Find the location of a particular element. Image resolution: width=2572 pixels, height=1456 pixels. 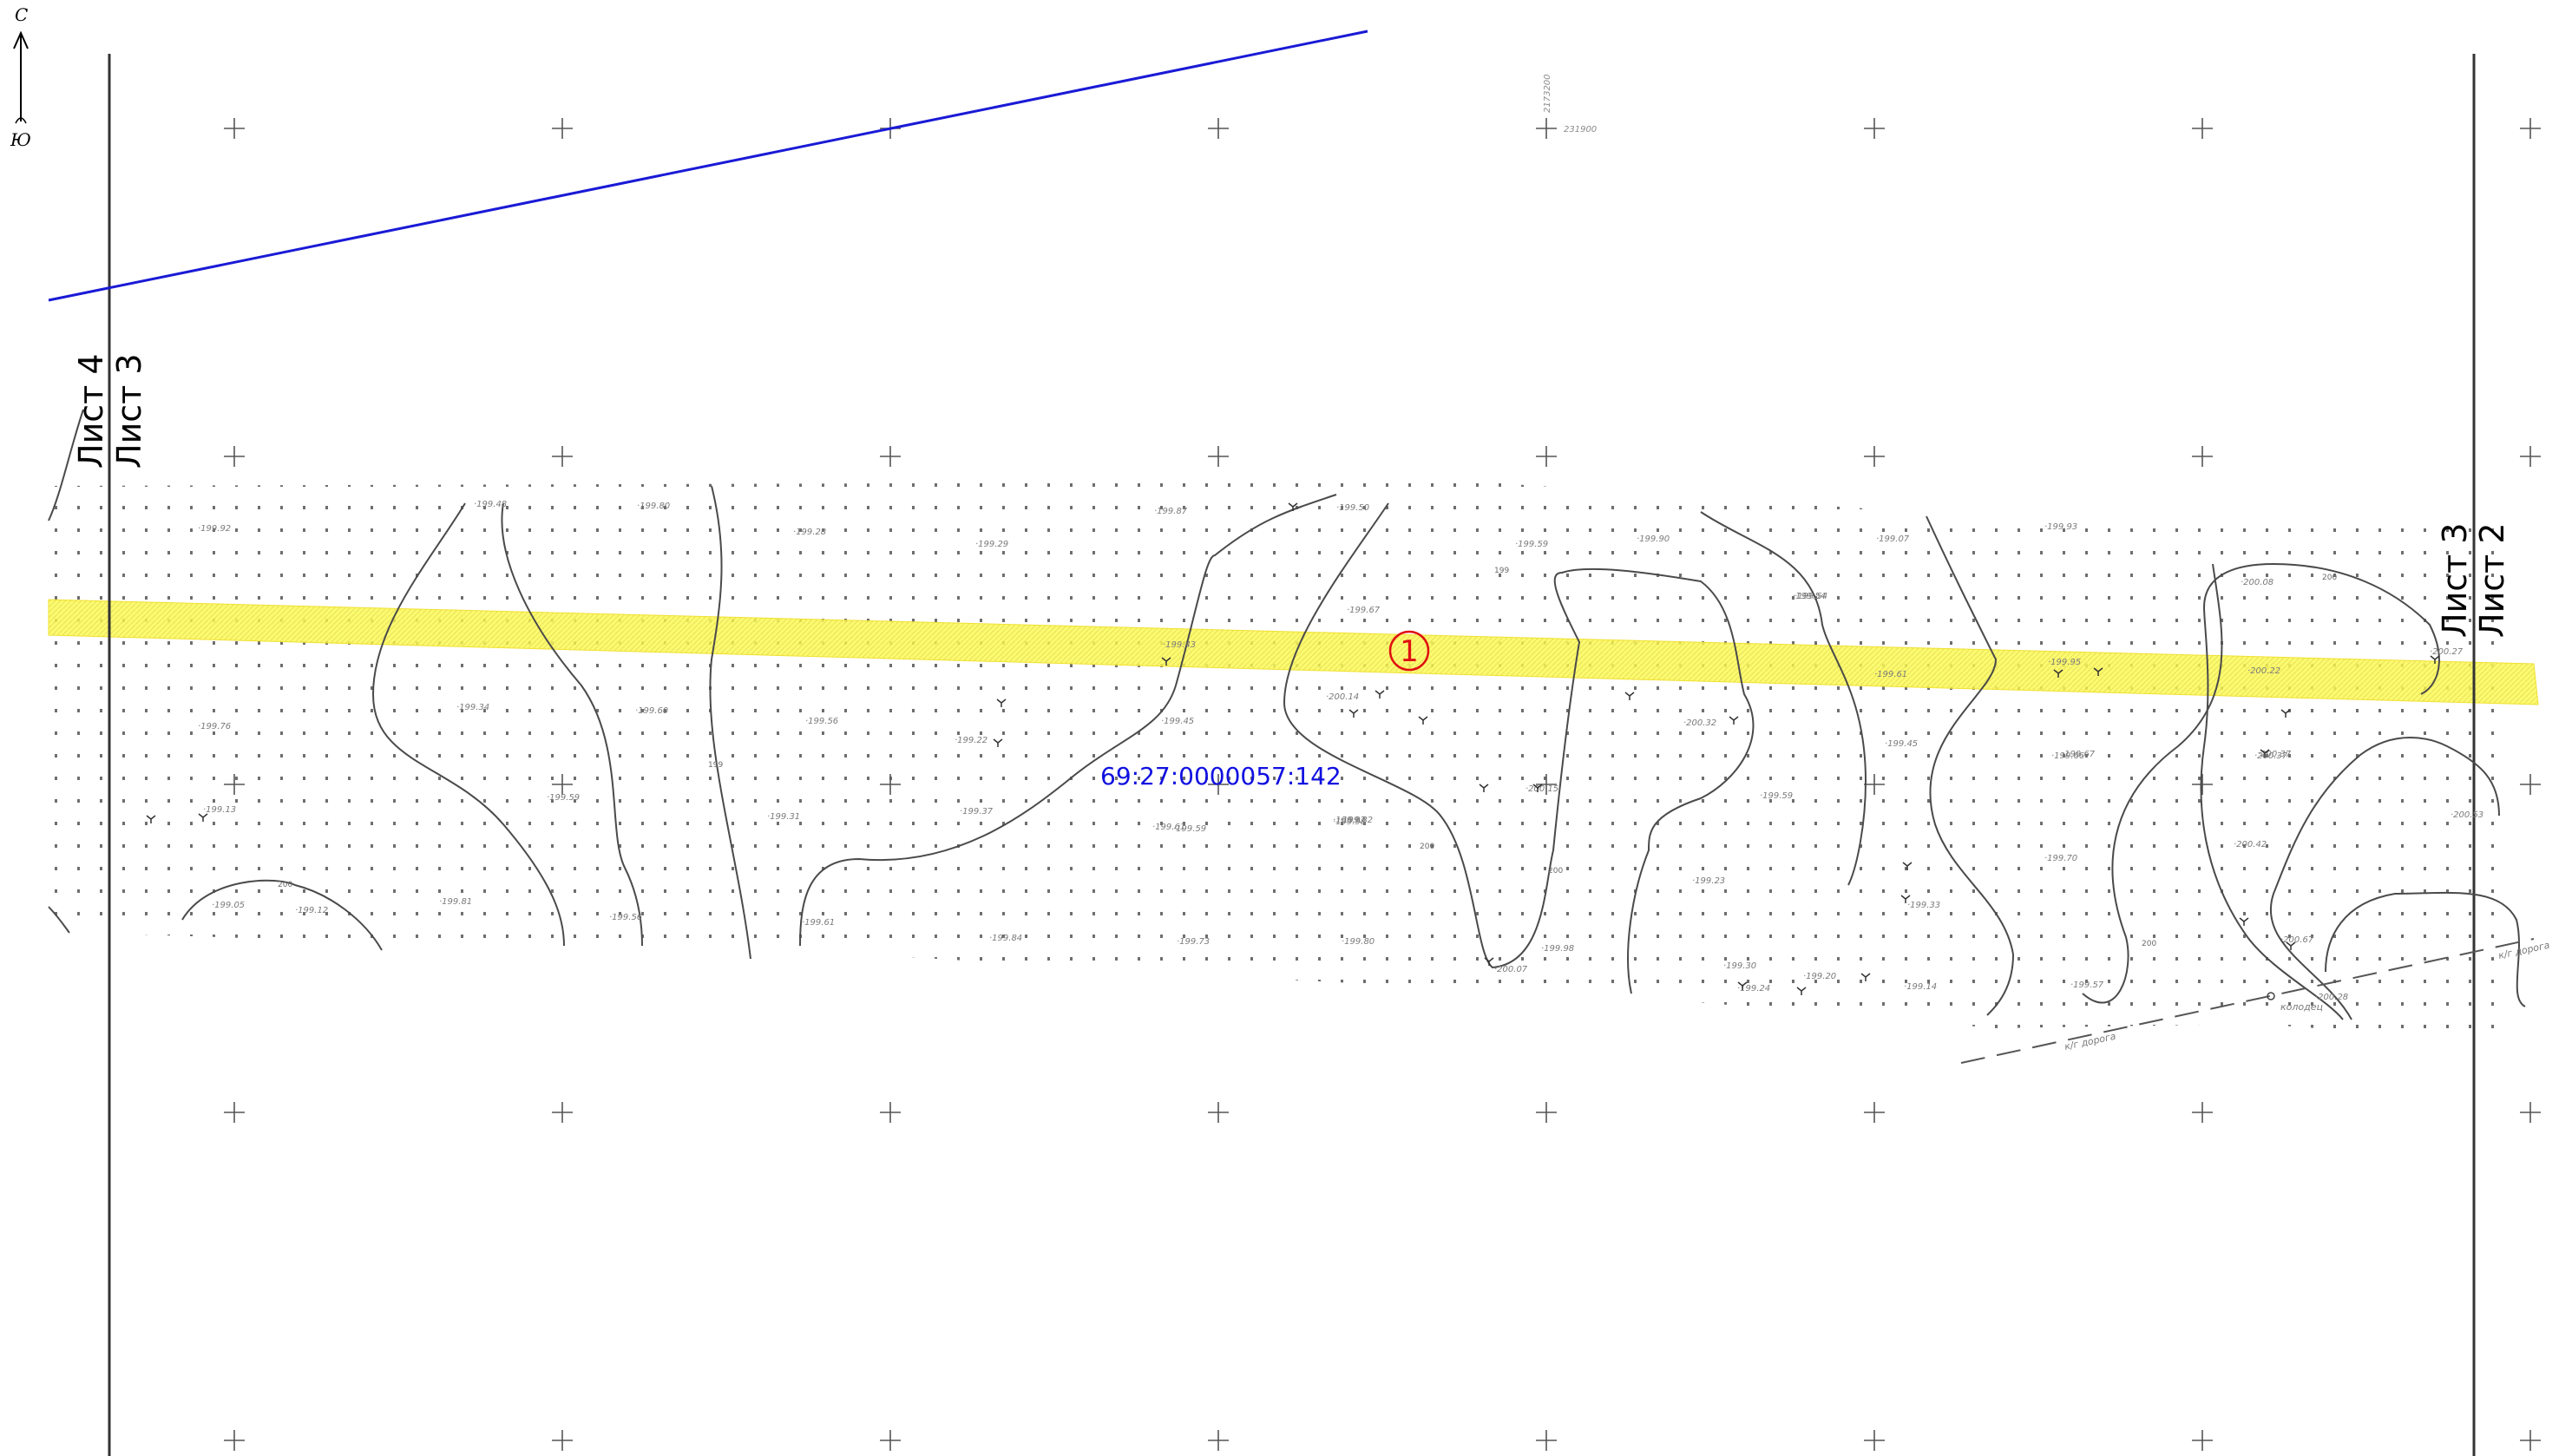

elevation-label: ·199.73 is located at coordinates (1193, 942).